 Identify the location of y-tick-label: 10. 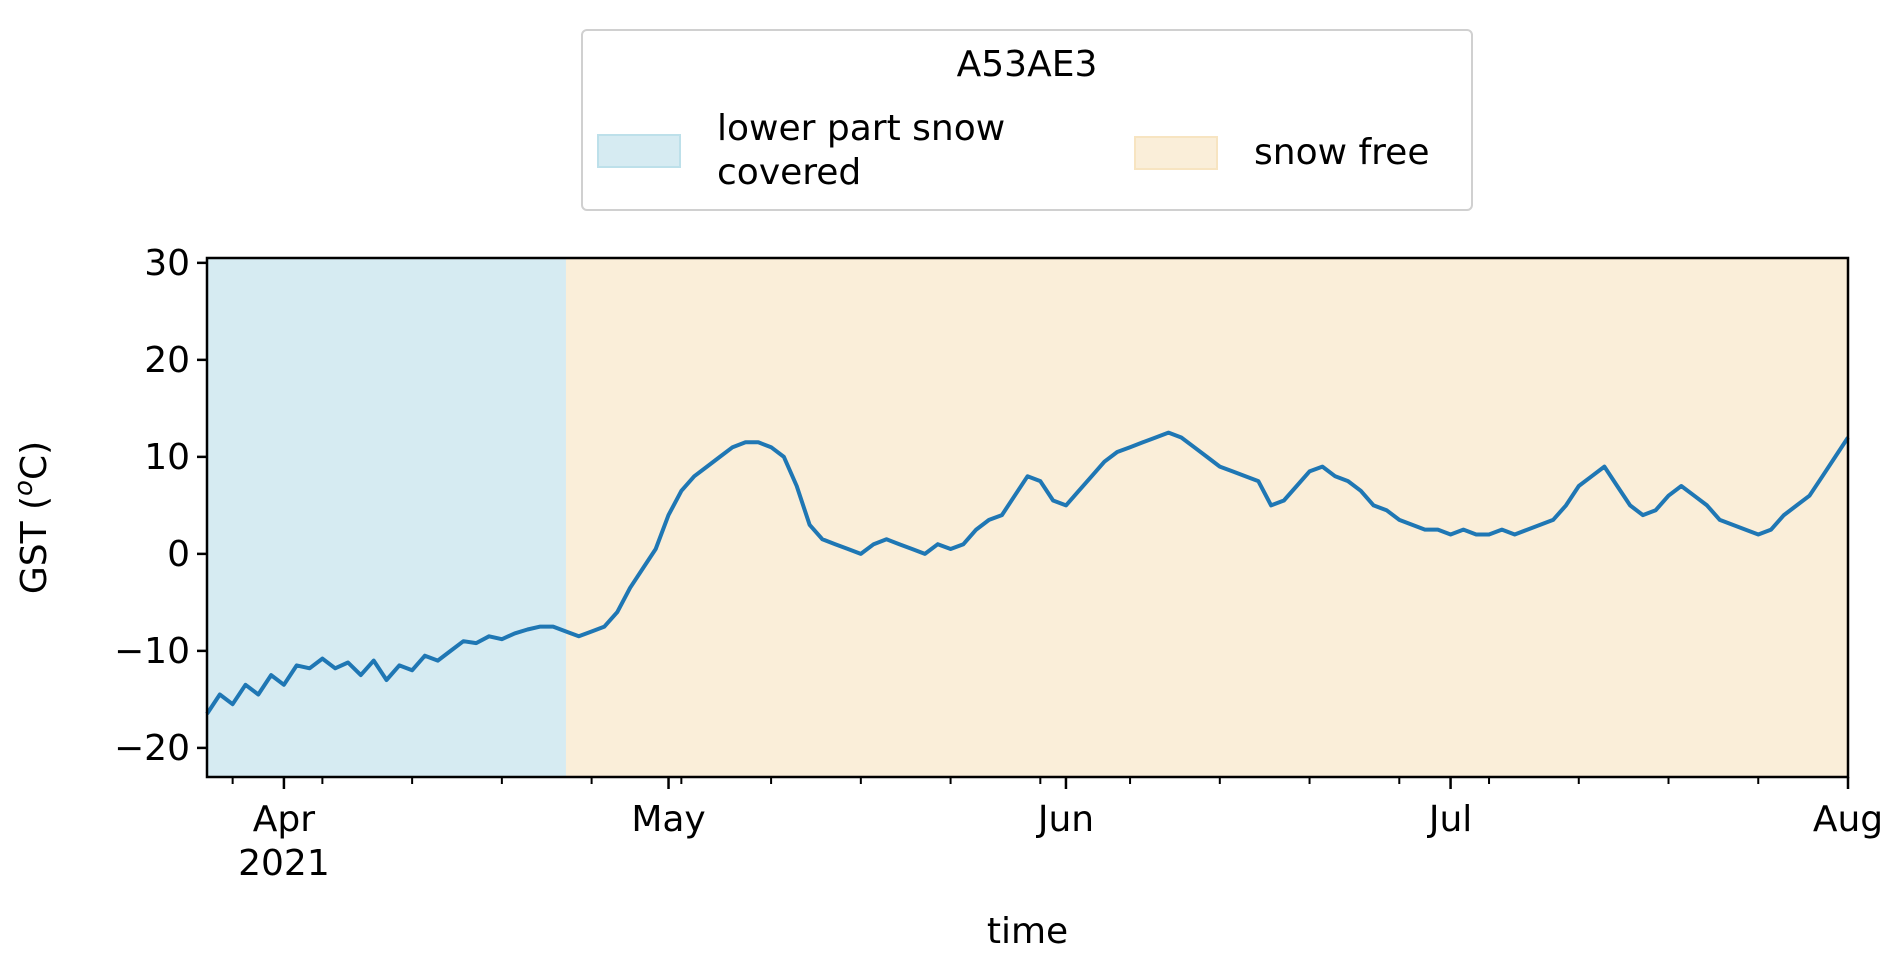
(167, 457).